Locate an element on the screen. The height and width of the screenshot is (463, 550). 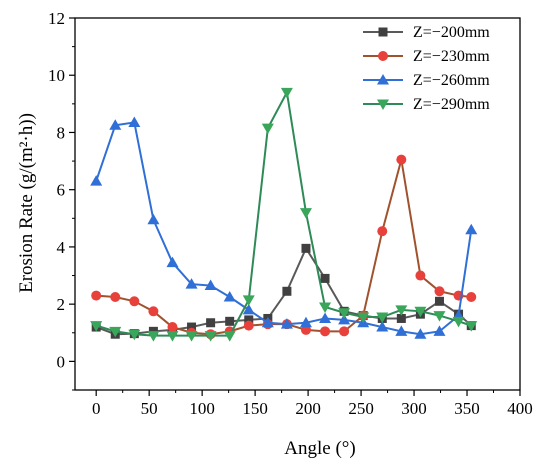
x-tick-label: 300 is located at coordinates (414, 408).